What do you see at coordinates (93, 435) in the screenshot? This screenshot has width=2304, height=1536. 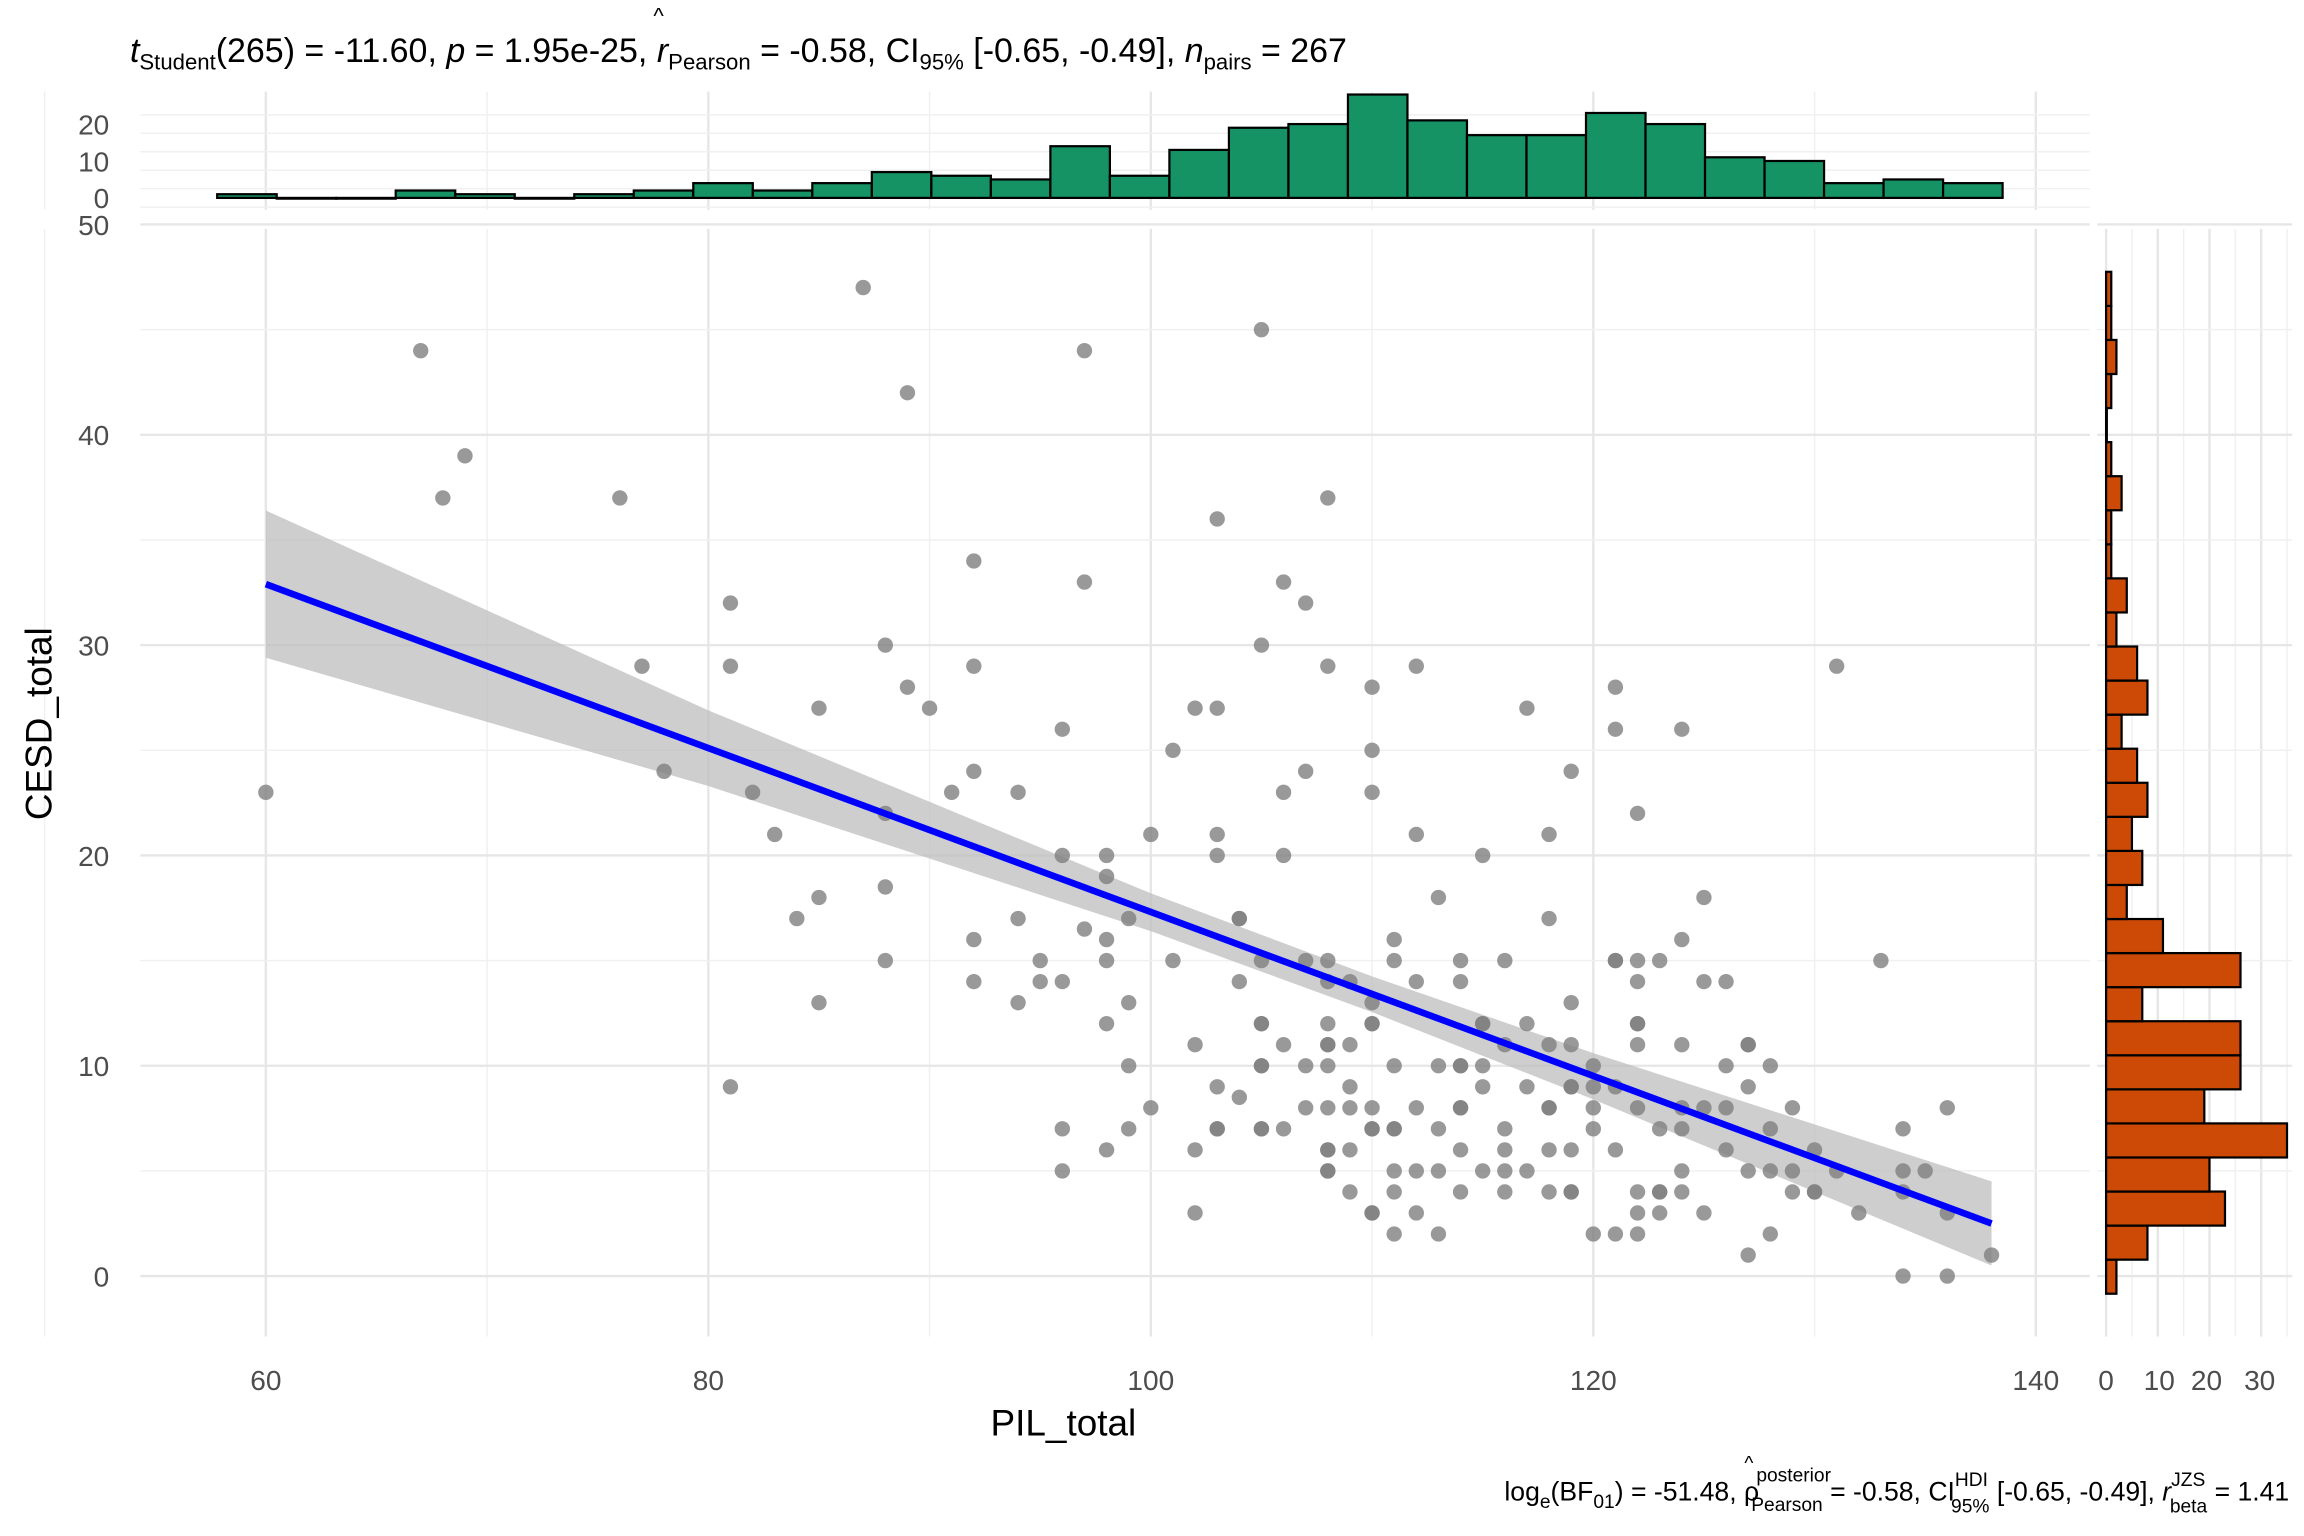 I see `y-tick-label: 40` at bounding box center [93, 435].